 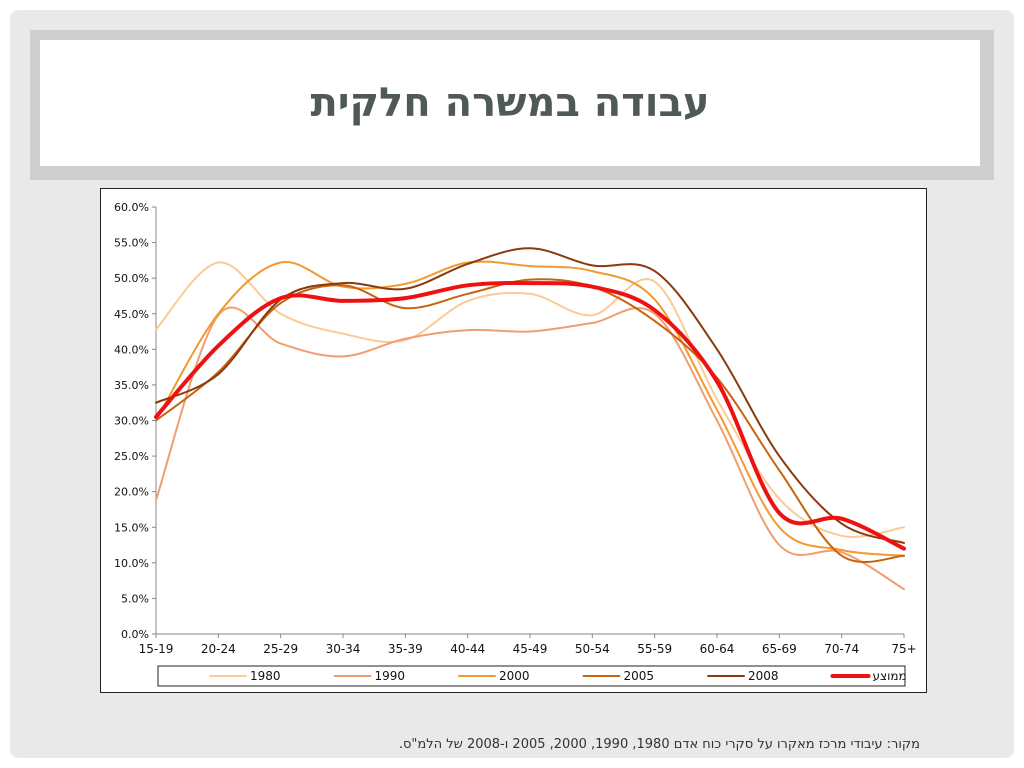 I want to click on x-tick-label: 55-59, so click(x=654, y=649).